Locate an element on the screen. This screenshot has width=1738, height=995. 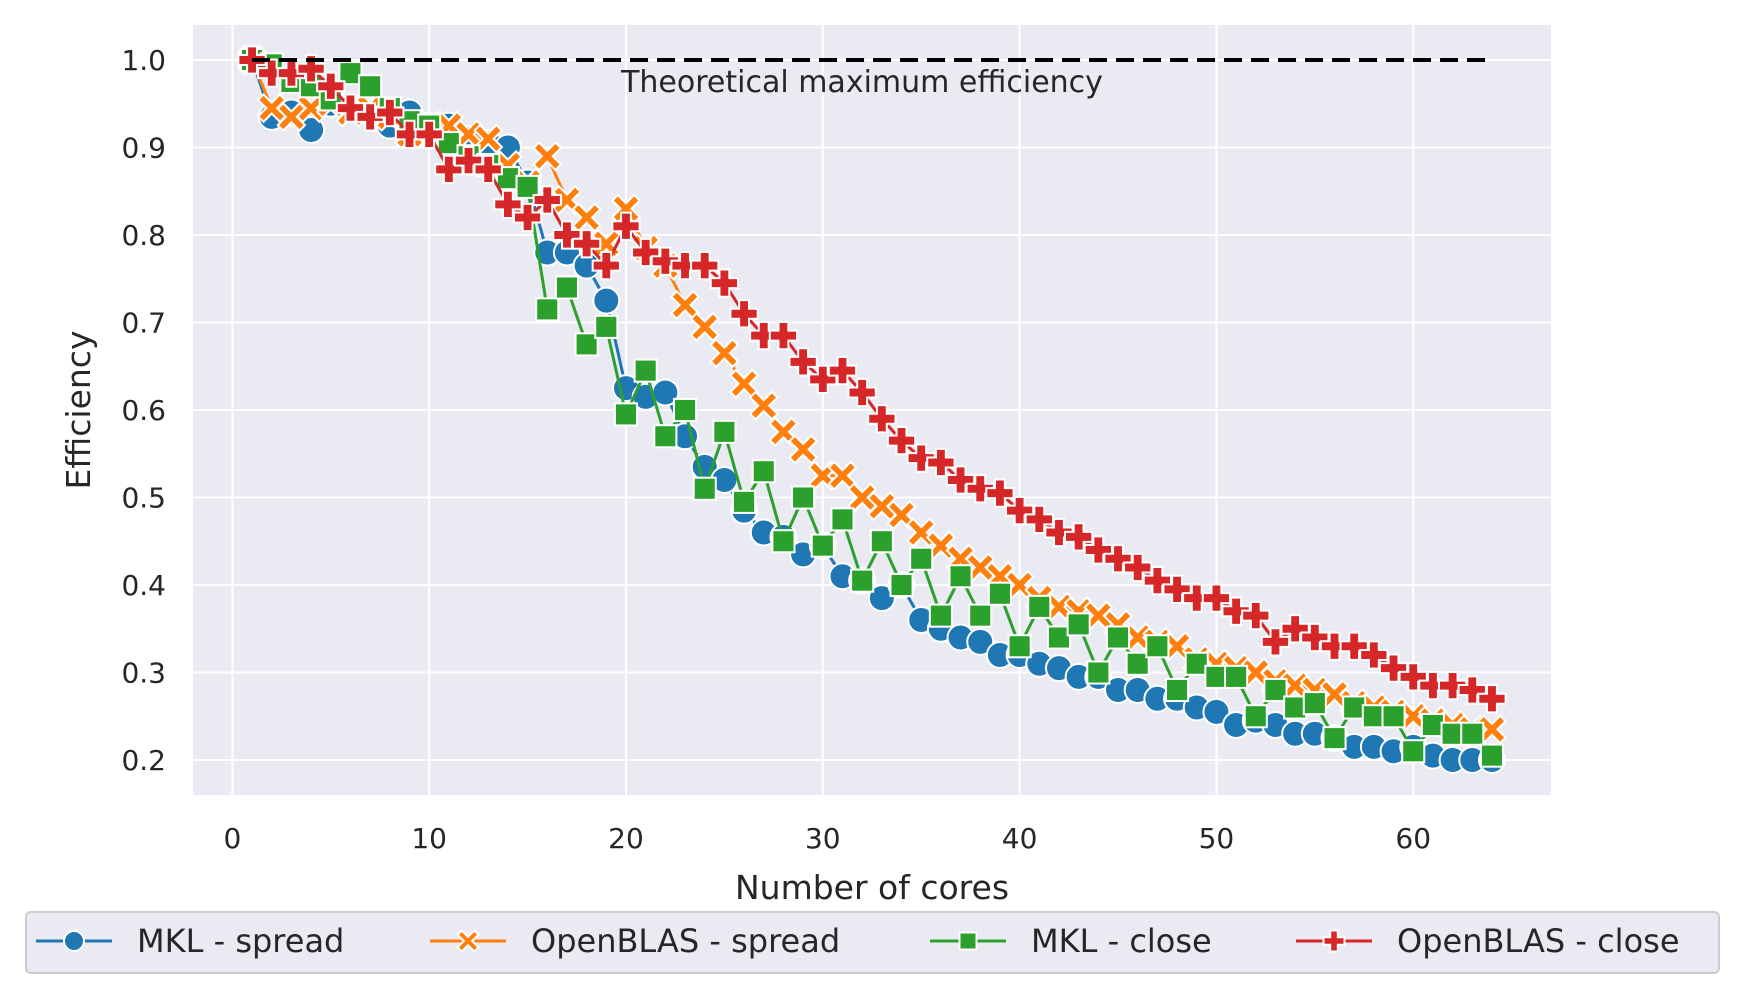
y-tick-label: 1.0 is located at coordinates (143, 60).